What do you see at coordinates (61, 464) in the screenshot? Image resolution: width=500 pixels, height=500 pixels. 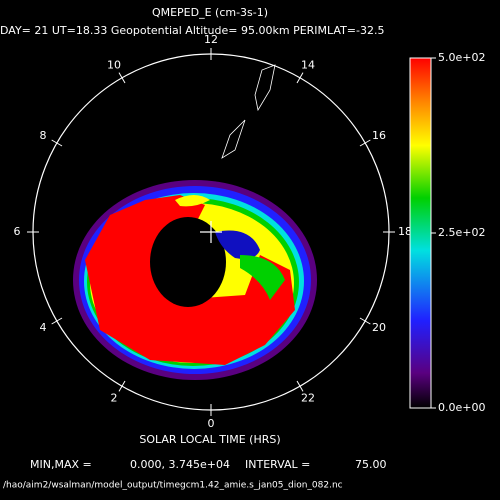 I see `minmax-label: MIN,MAX =` at bounding box center [61, 464].